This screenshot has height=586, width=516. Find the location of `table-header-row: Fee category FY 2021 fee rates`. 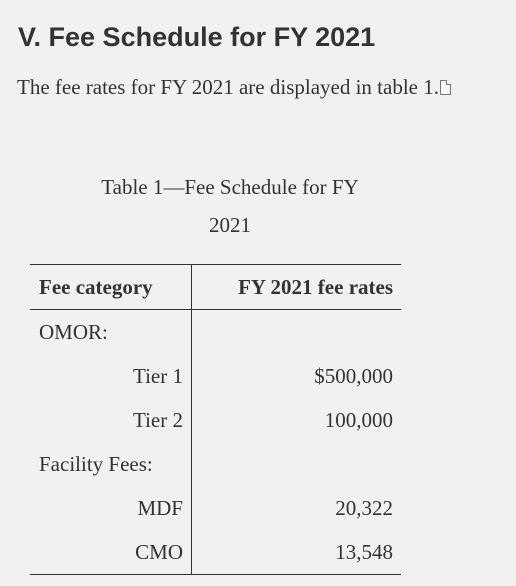

table-header-row: Fee category FY 2021 fee rates is located at coordinates (215, 287).